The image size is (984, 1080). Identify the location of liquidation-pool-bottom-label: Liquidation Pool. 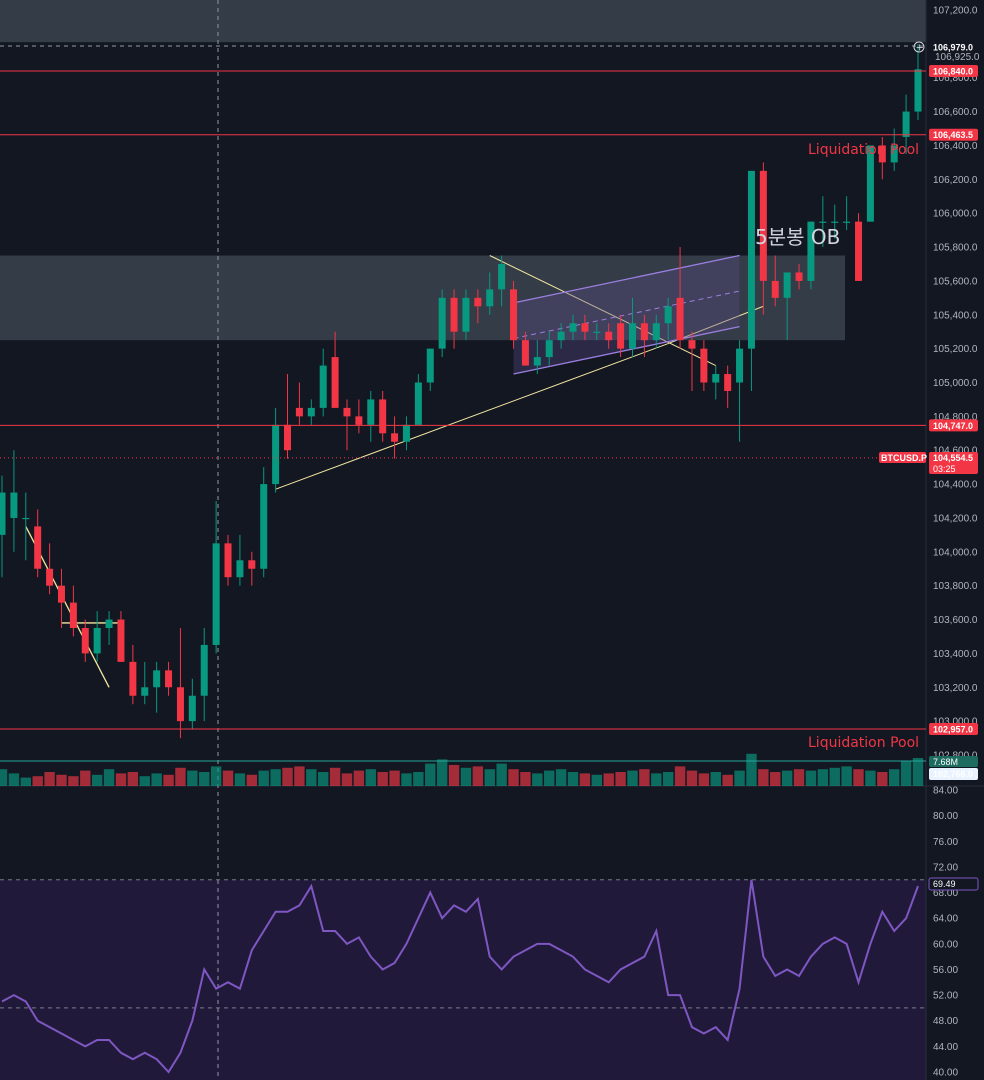
(863, 743).